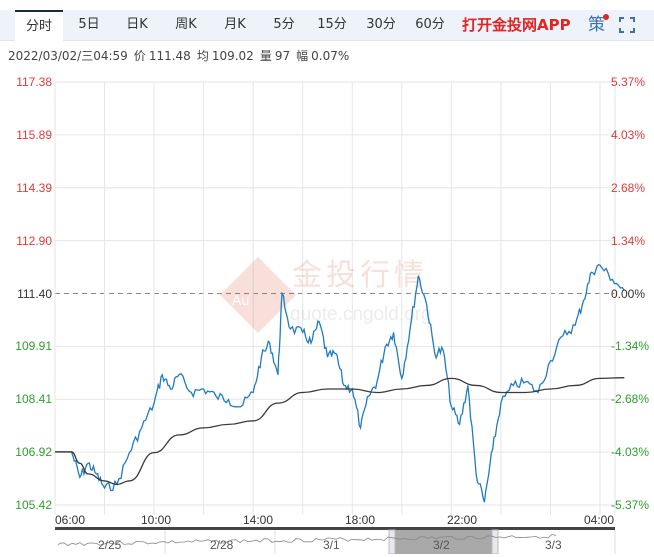 The image size is (654, 557). I want to click on tab-30min: 30分, so click(381, 24).